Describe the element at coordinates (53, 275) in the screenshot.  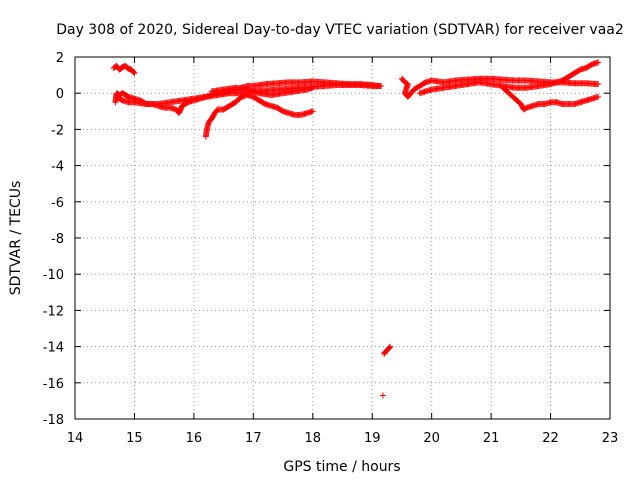
I see `y-tick-label: -10` at that location.